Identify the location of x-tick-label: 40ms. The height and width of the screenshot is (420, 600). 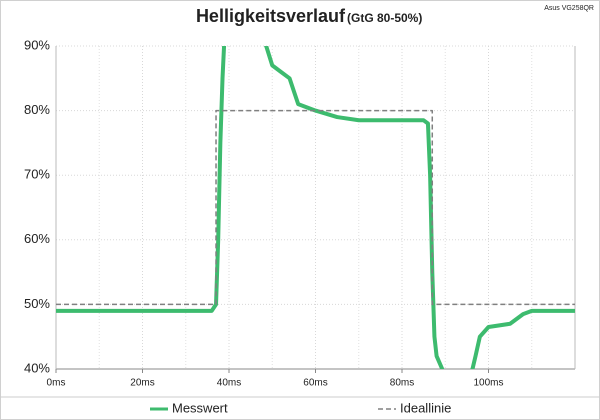
(229, 383).